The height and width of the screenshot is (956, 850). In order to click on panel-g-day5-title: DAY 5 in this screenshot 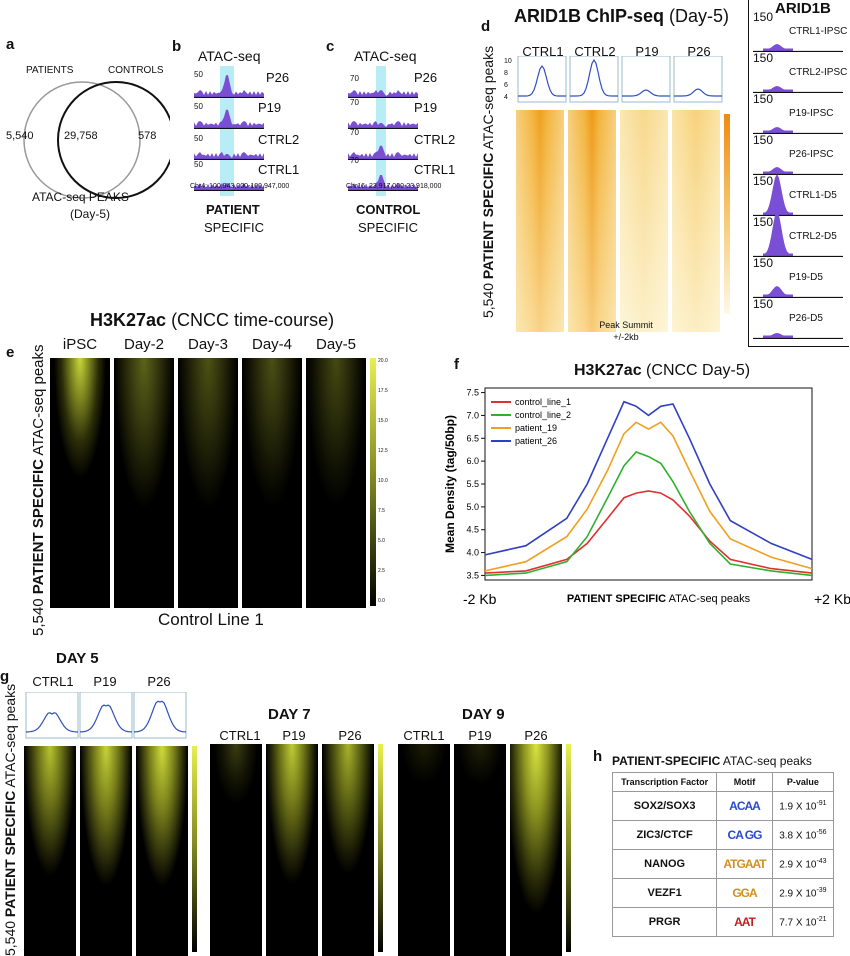, I will do `click(77, 658)`.